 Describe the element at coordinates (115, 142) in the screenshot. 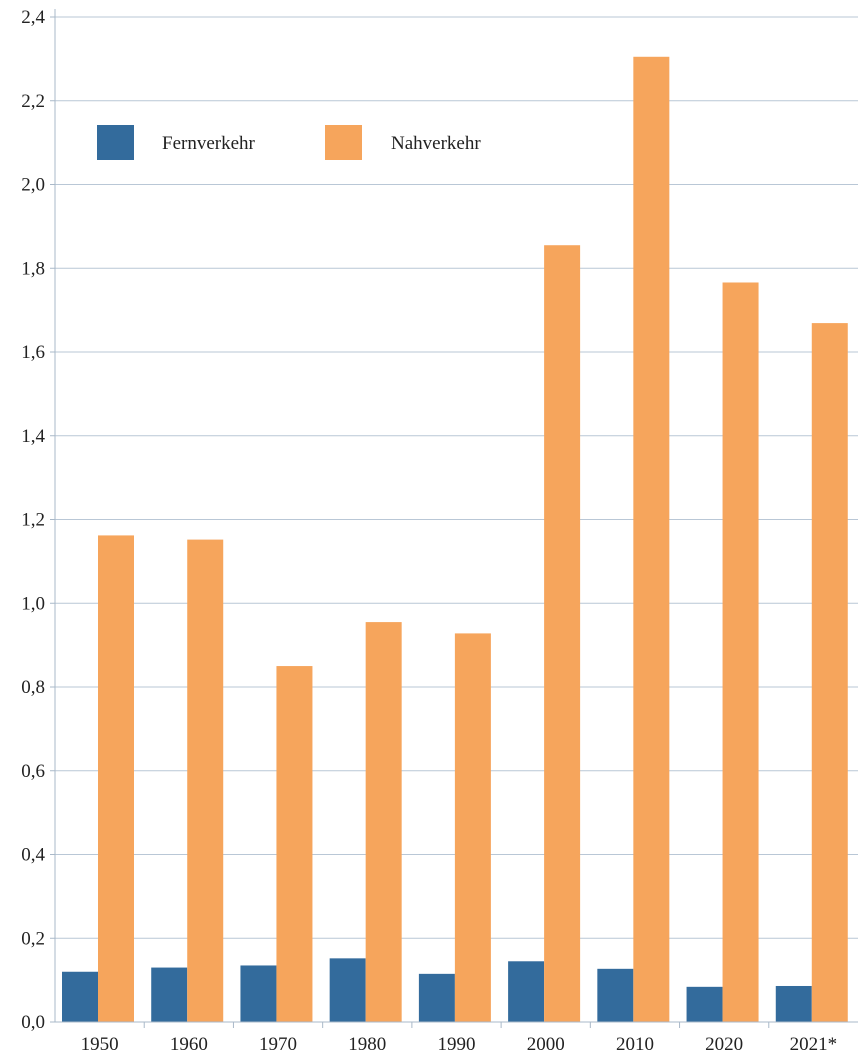

I see `legend-swatch-fernverkehr` at that location.